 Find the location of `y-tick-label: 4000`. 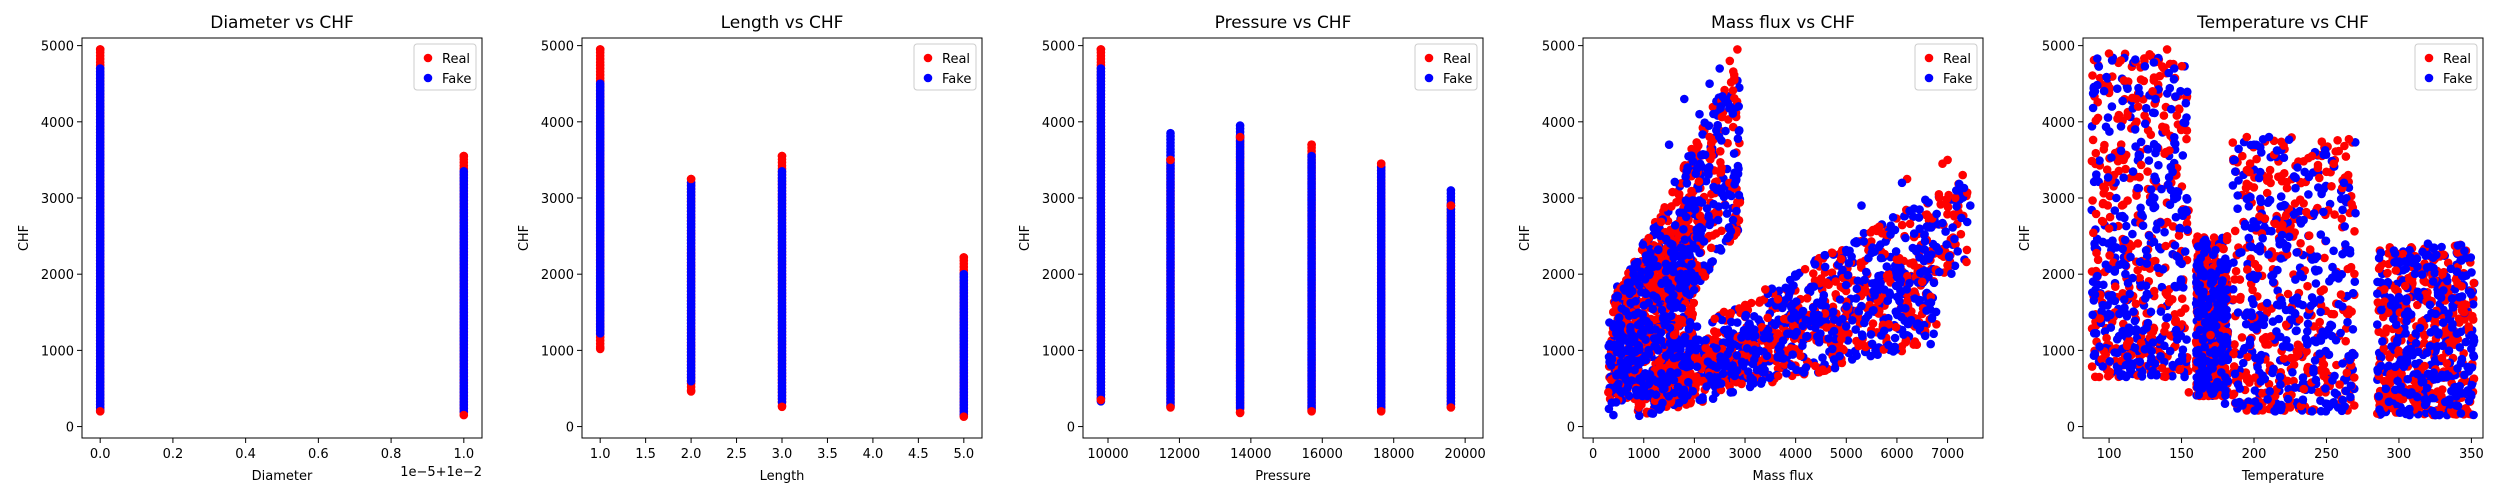

y-tick-label: 4000 is located at coordinates (1558, 123).